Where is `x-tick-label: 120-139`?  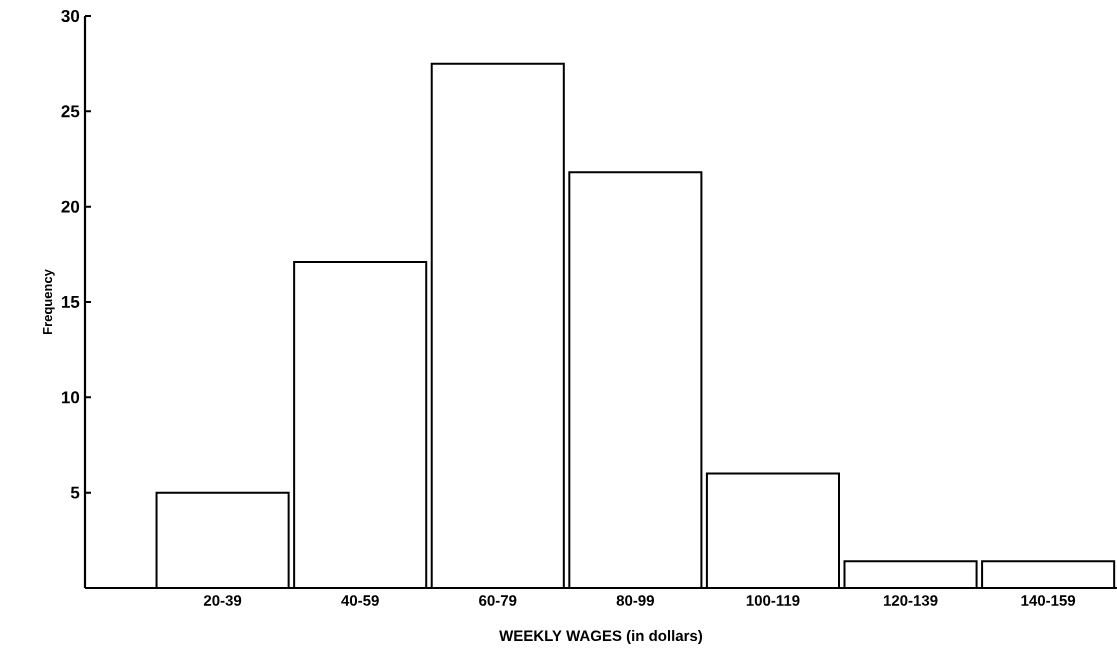
x-tick-label: 120-139 is located at coordinates (910, 600).